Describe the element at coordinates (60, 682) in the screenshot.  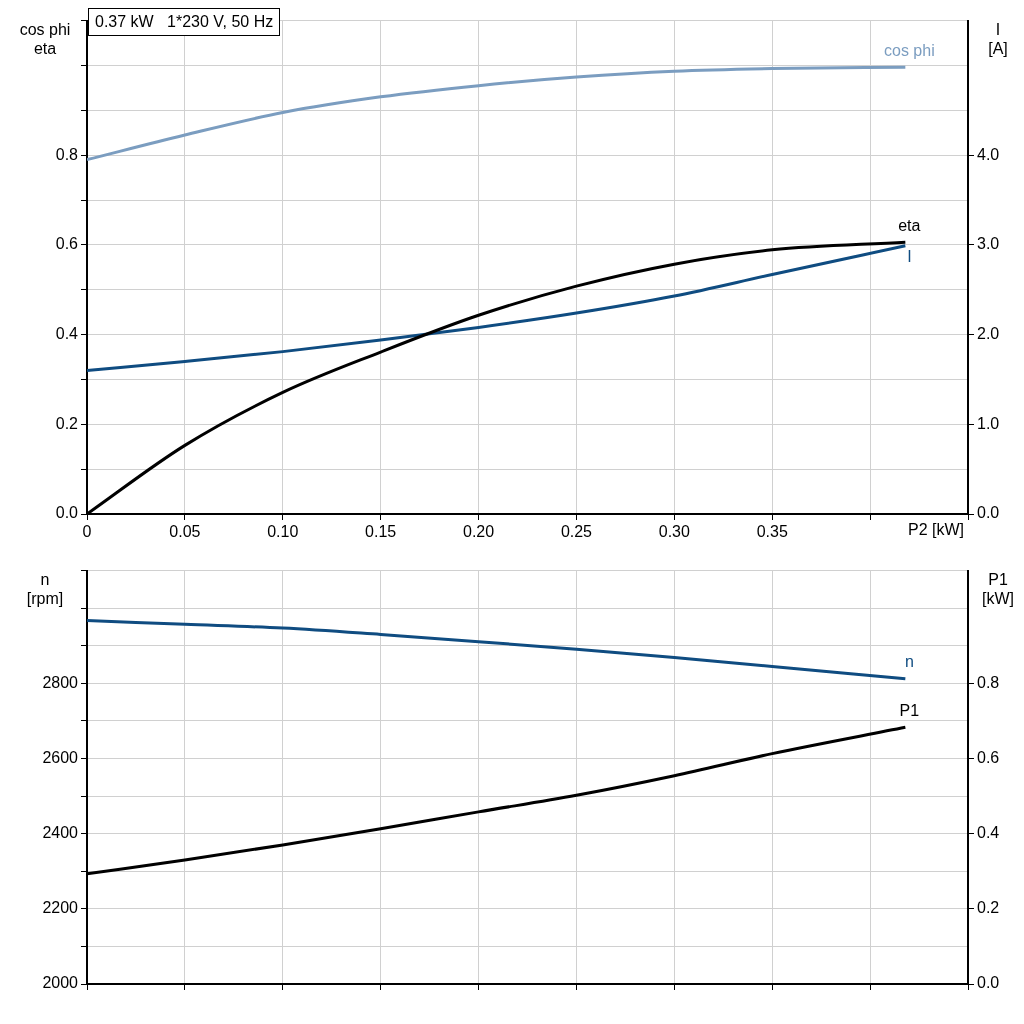
I see `y-tick-label: 2800` at that location.